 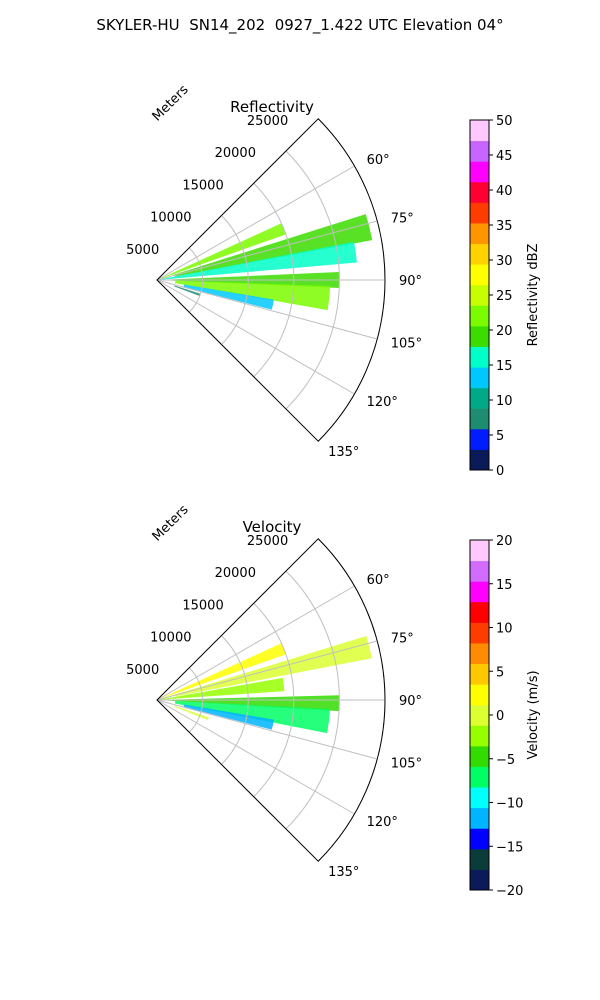 I want to click on colorbar-tick-label: −15, so click(x=509, y=847).